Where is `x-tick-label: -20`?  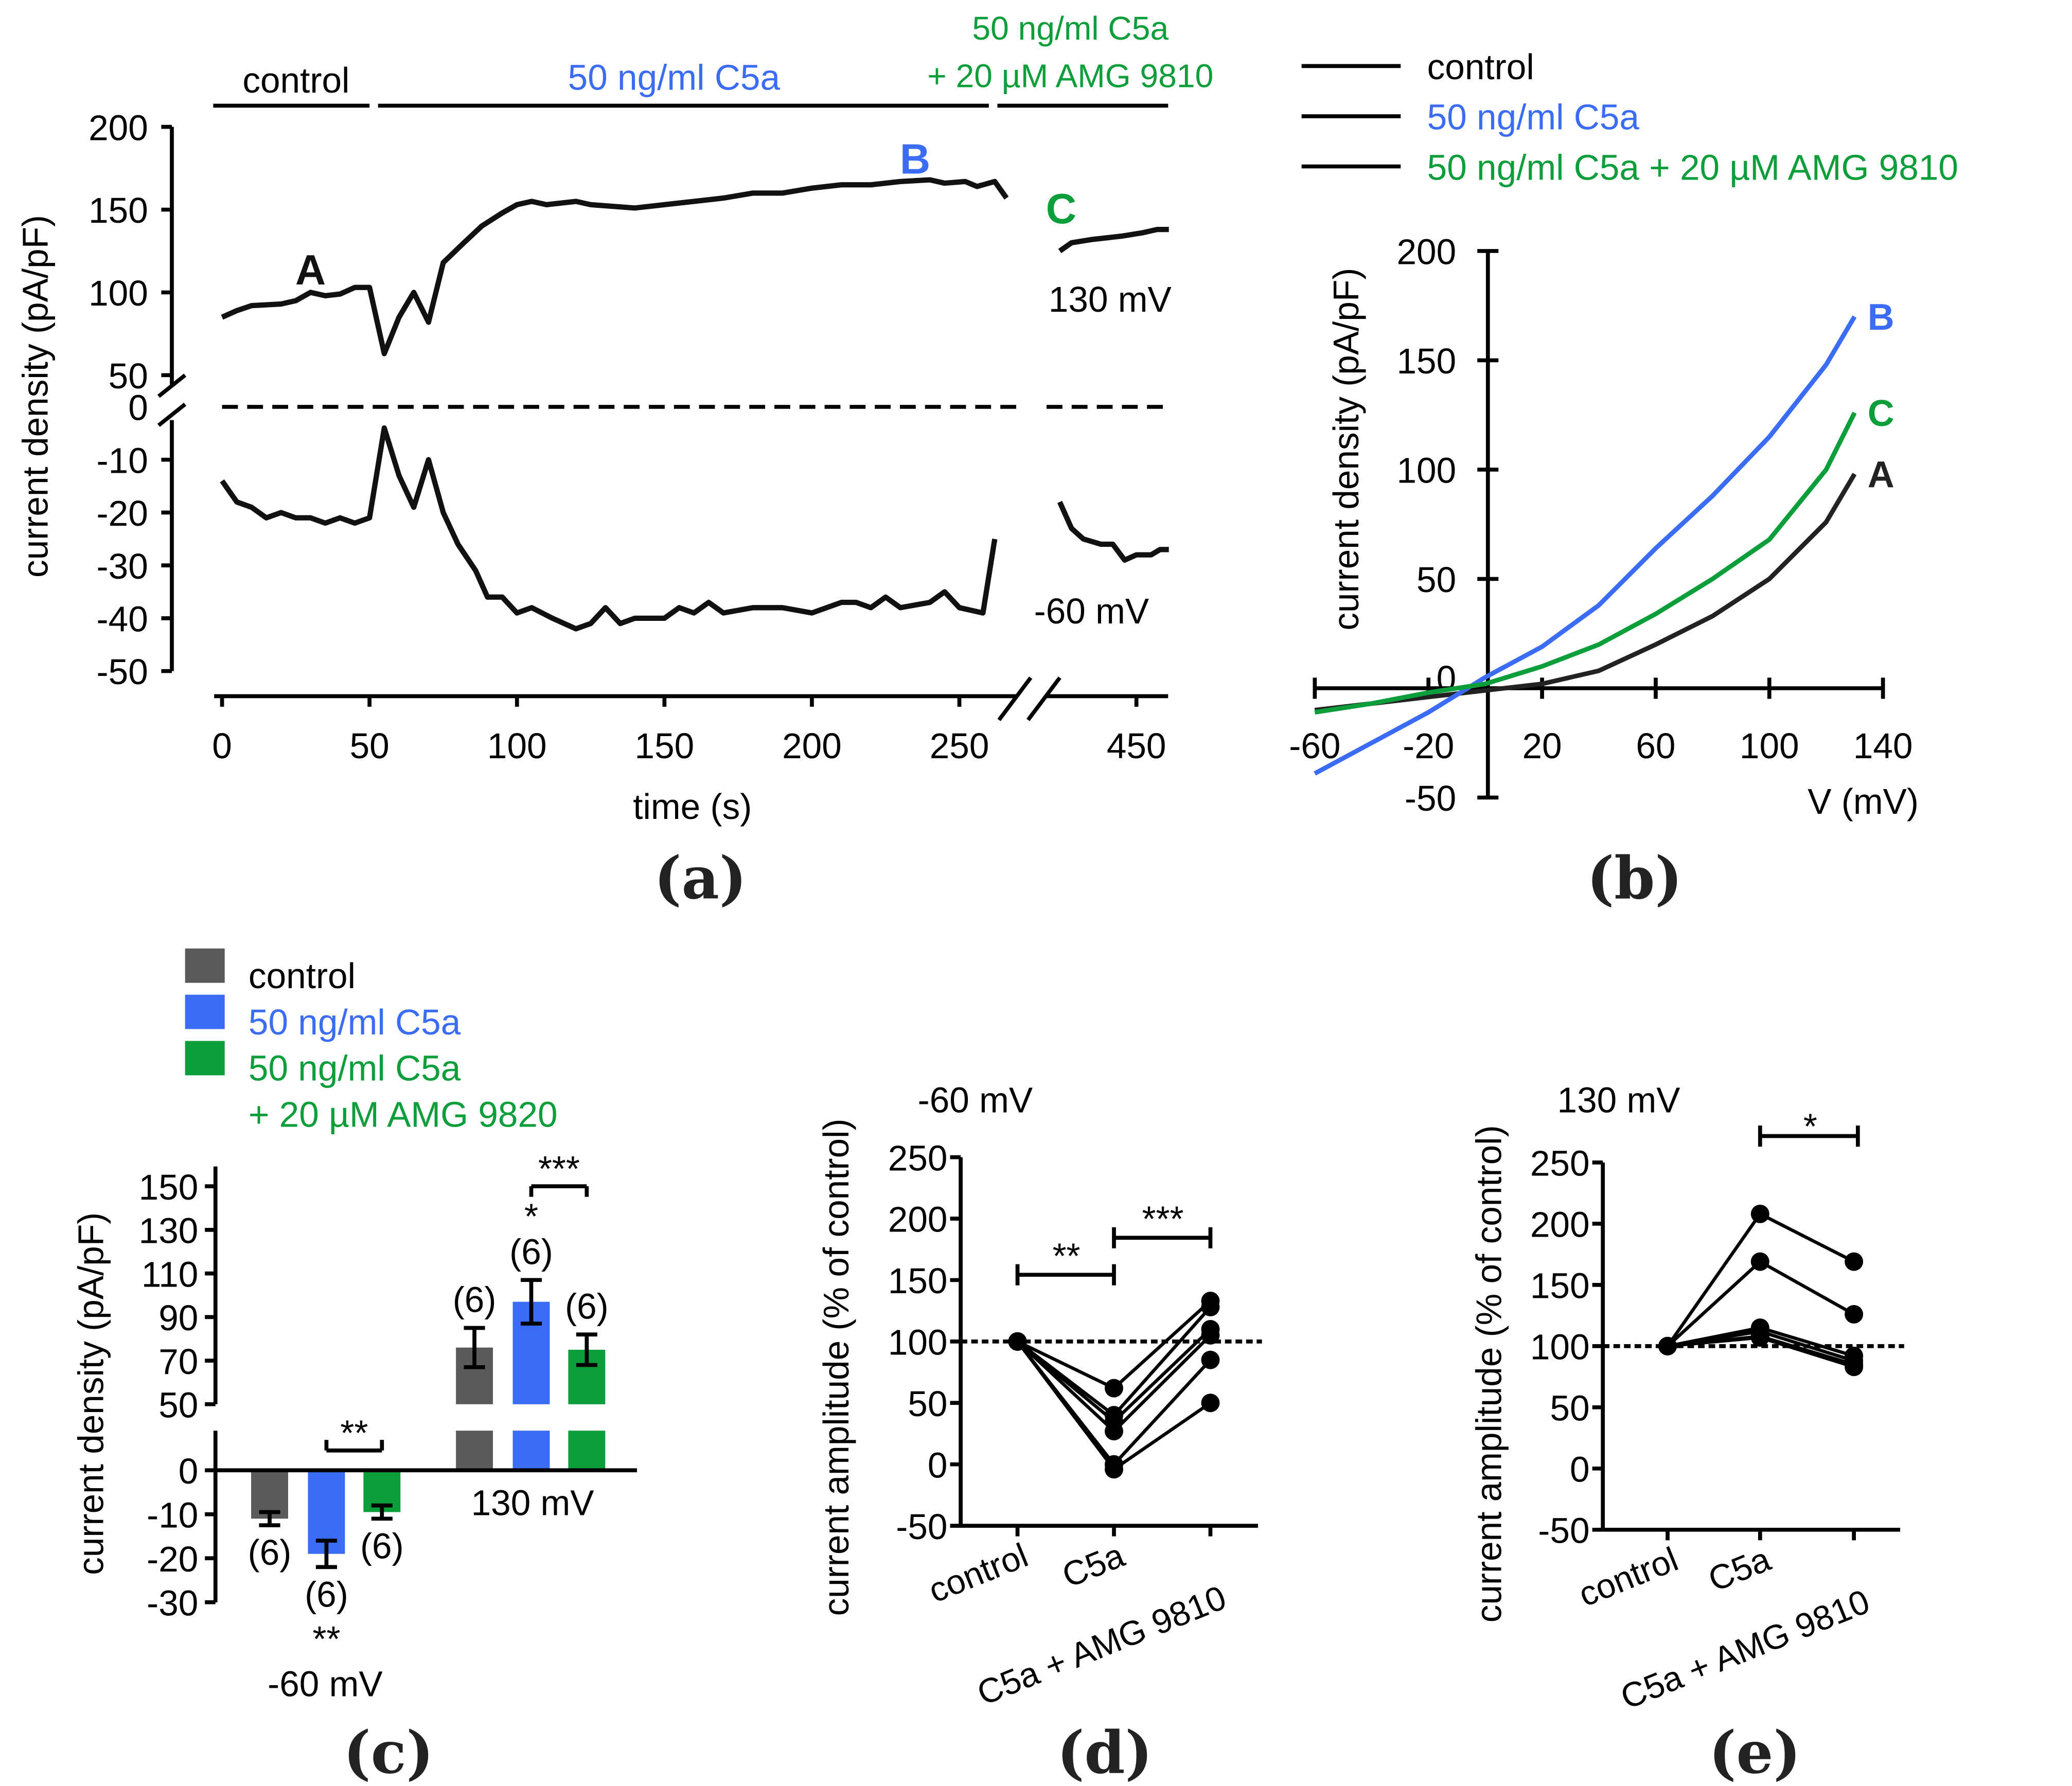
x-tick-label: -20 is located at coordinates (1428, 746).